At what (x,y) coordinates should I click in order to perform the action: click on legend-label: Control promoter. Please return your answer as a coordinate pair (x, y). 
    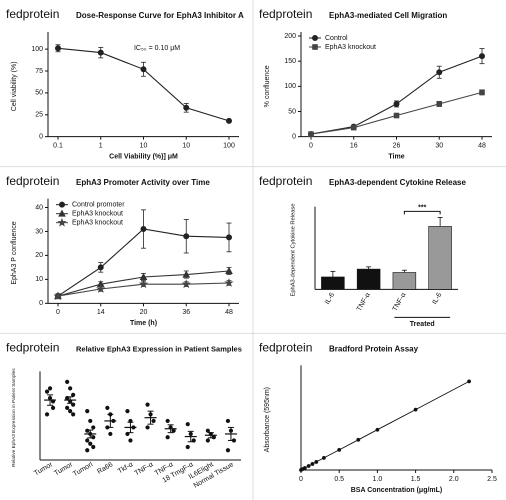
    Looking at the image, I should click on (98, 205).